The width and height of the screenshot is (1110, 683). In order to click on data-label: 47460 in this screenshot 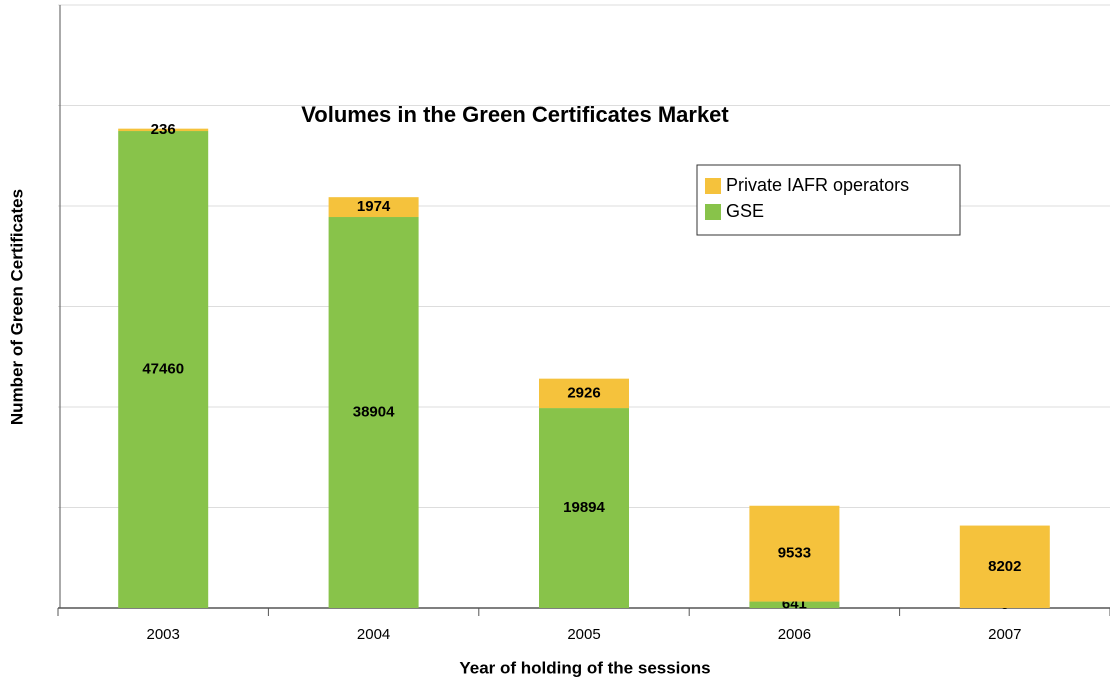, I will do `click(163, 368)`.